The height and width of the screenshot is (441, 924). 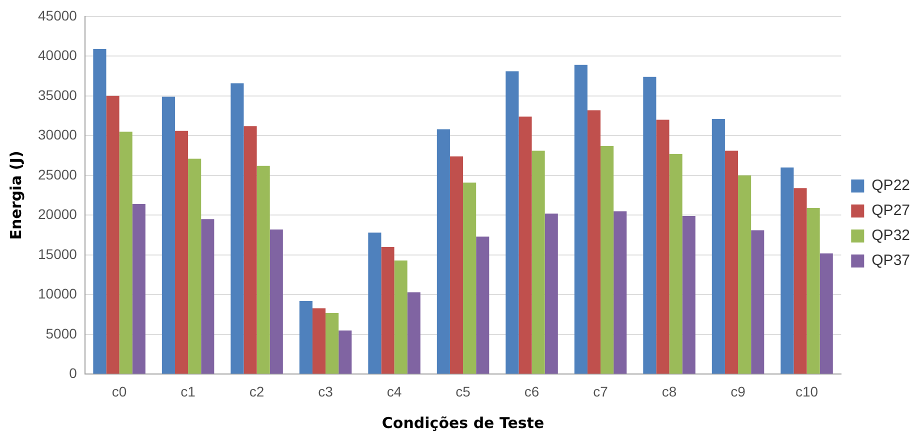 What do you see at coordinates (394, 391) in the screenshot?
I see `x-tick-label: c4` at bounding box center [394, 391].